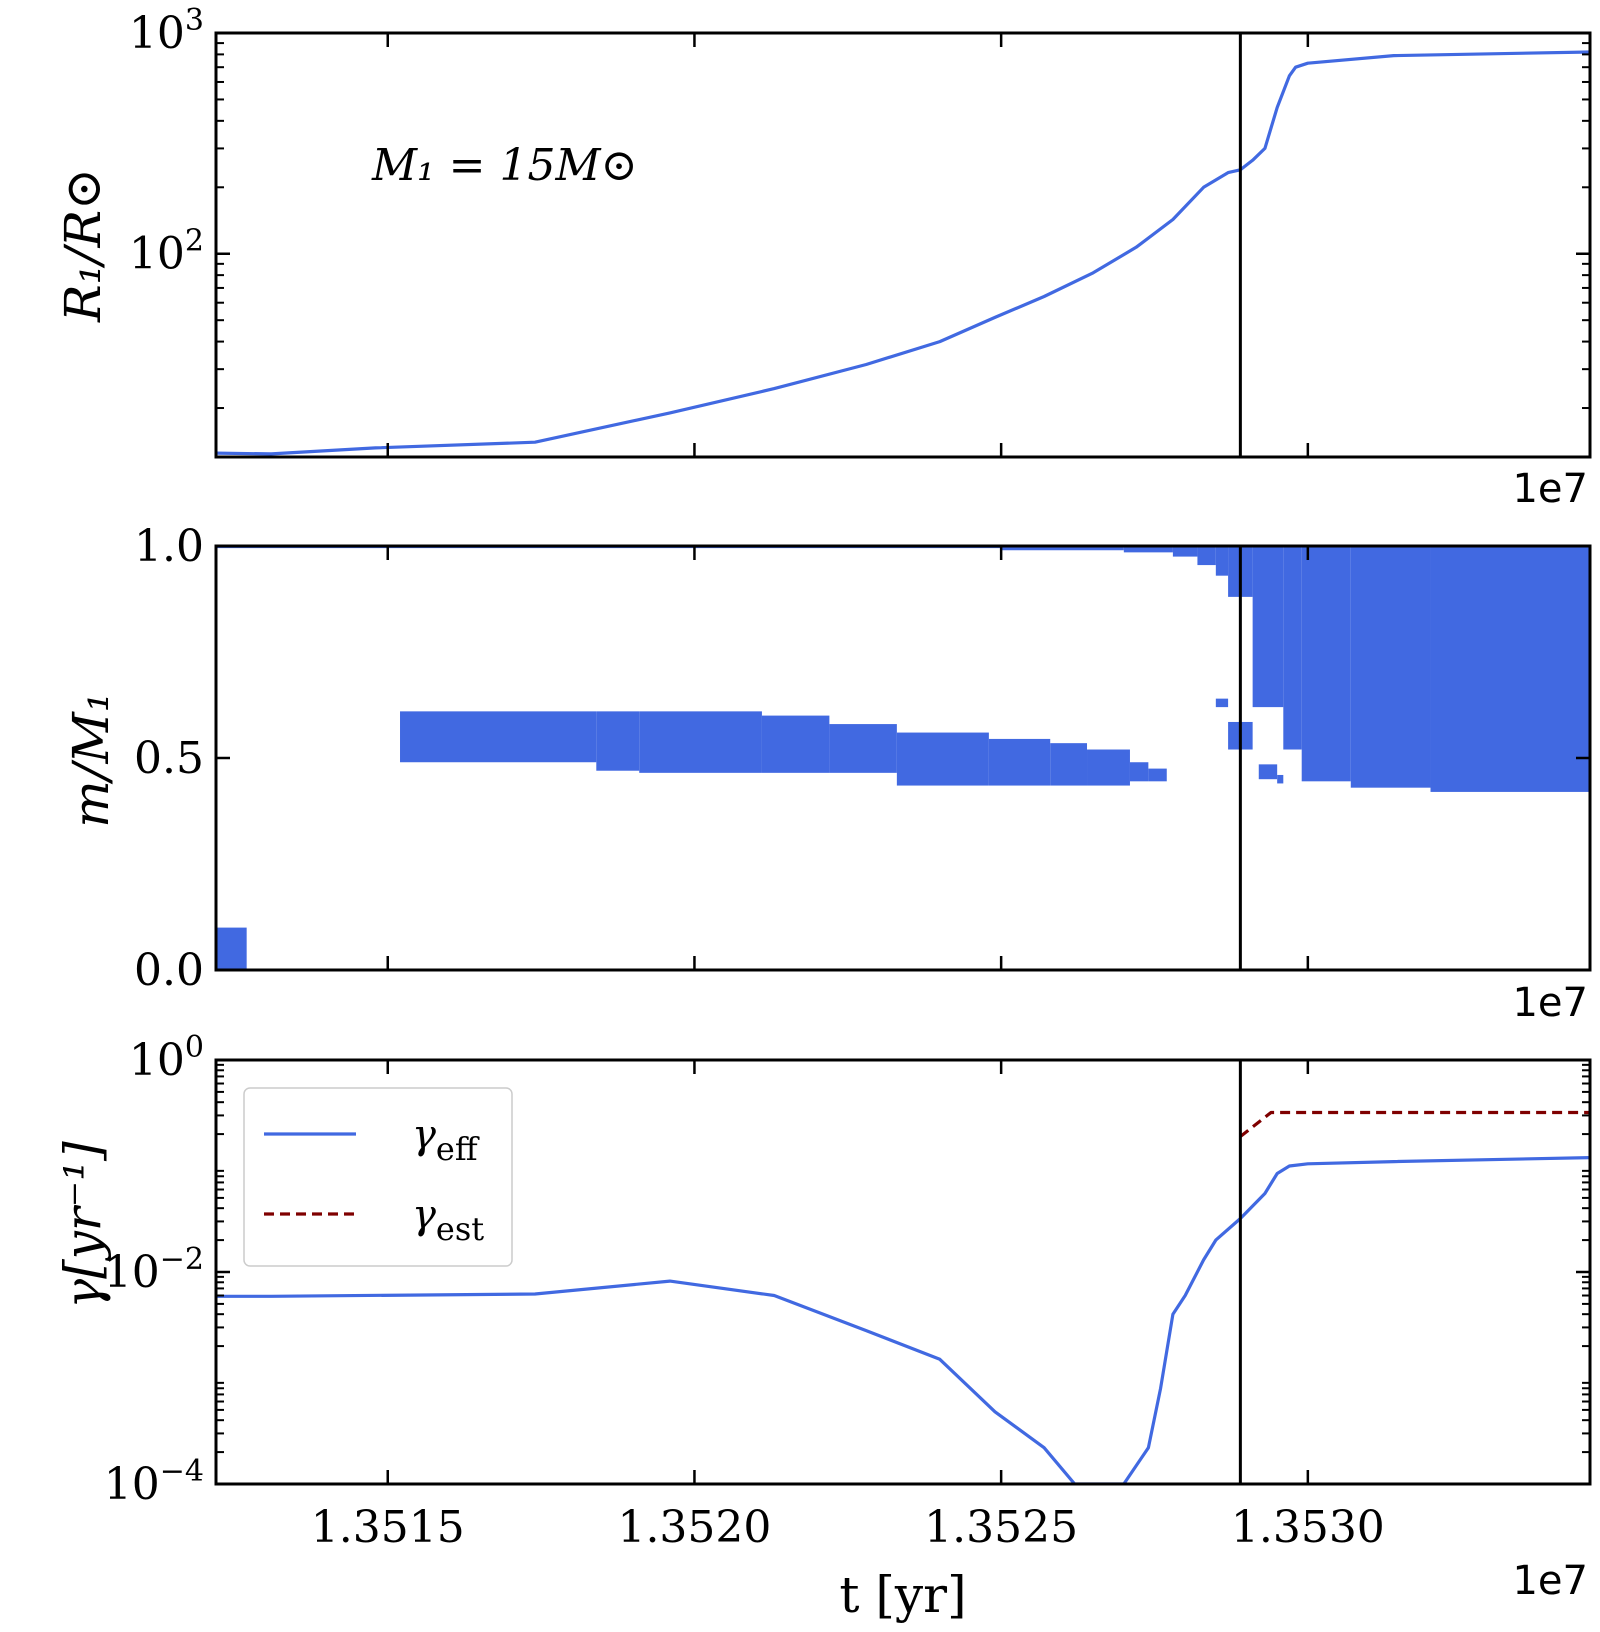 This screenshot has width=1600, height=1632. I want to click on radius-y-axis-label-text: R₁/R⊙, so click(83, 245).